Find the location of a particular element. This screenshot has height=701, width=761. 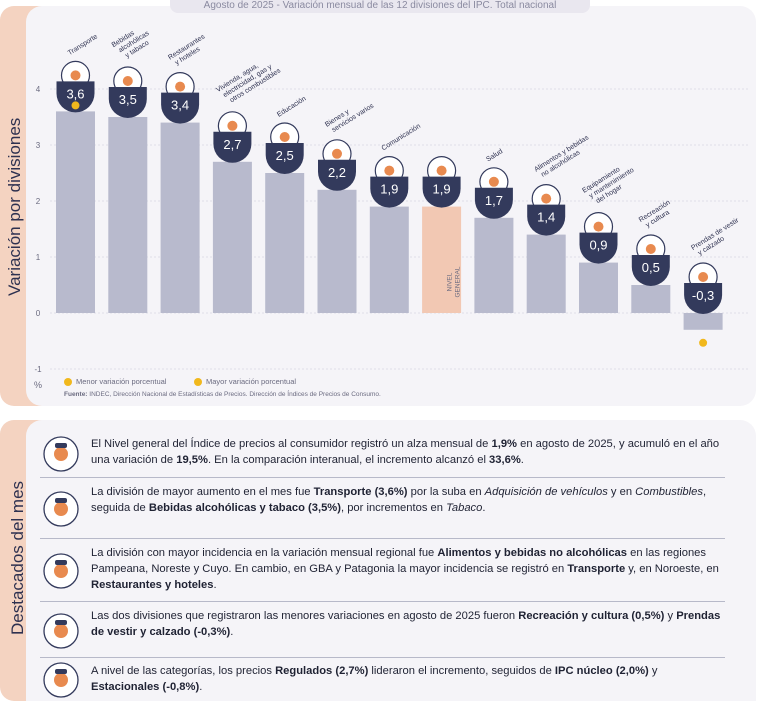

category-label-line: Salud is located at coordinates (494, 155).